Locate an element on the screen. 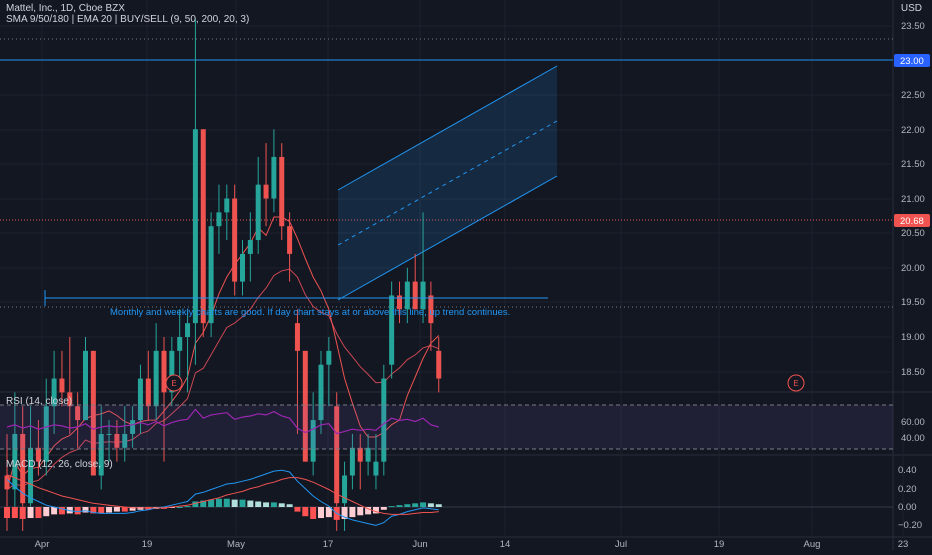 The width and height of the screenshot is (932, 555). rsi-band is located at coordinates (446, 427).